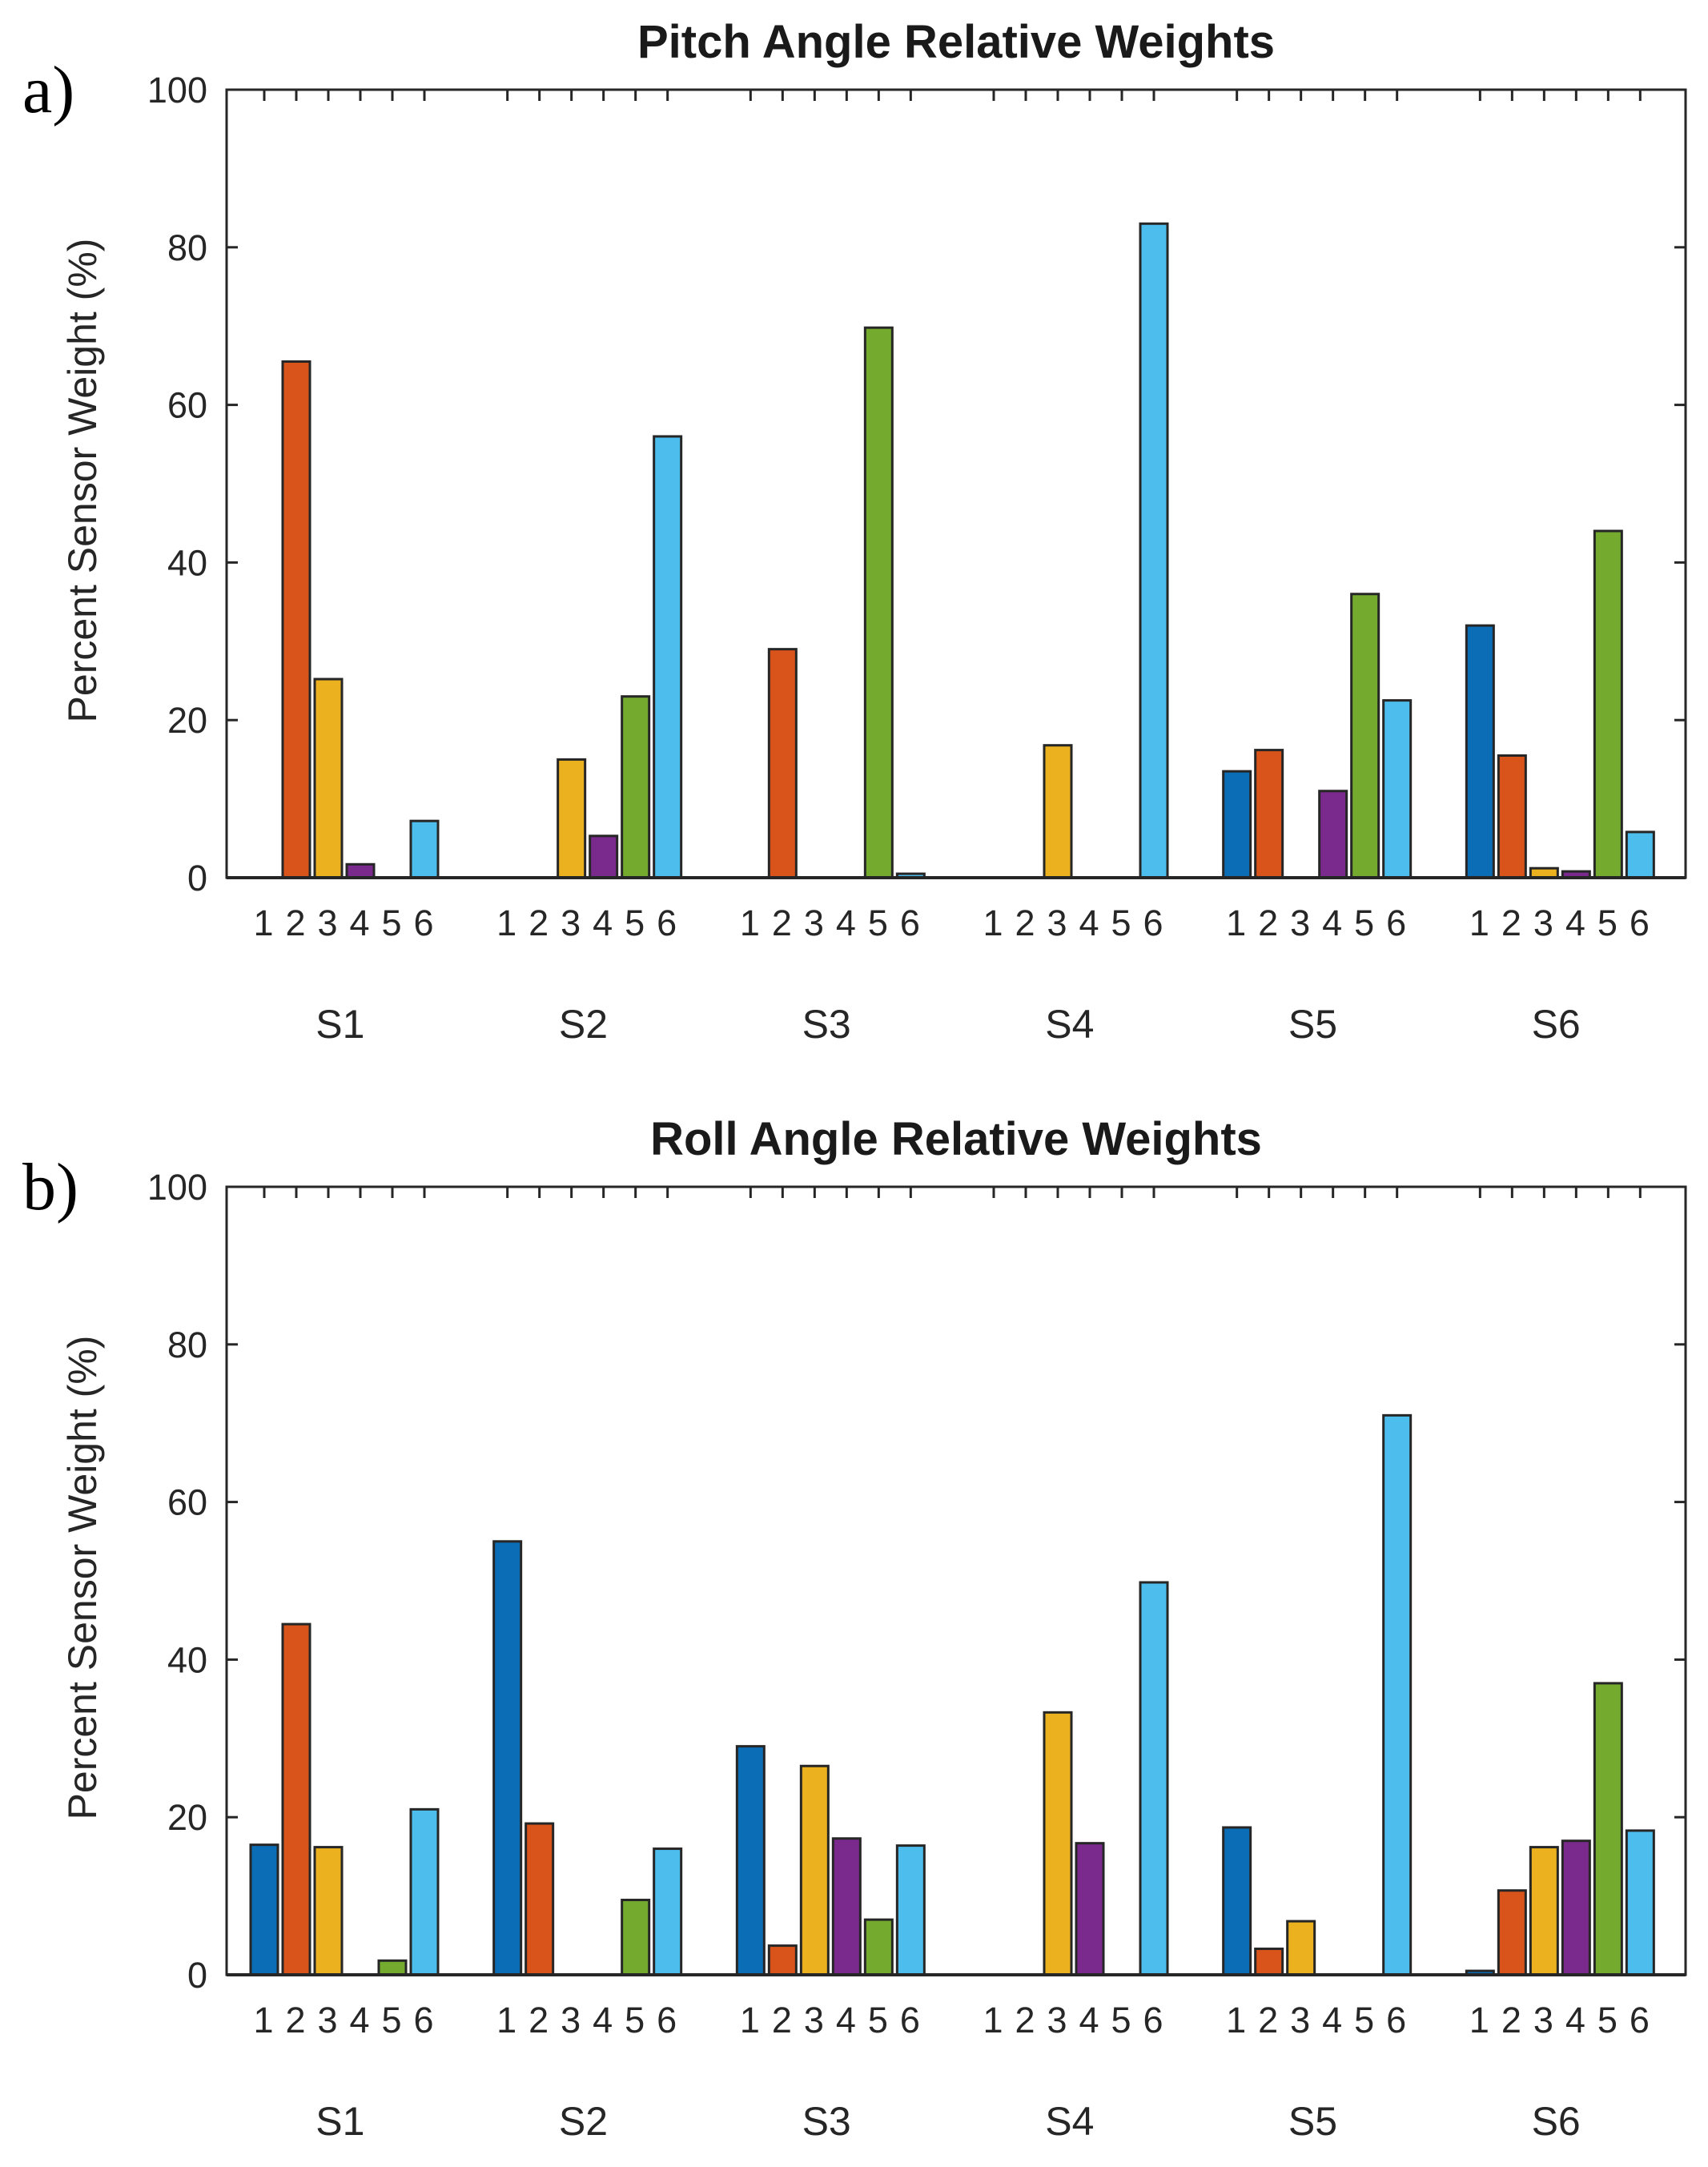 This screenshot has height=2167, width=1708. What do you see at coordinates (177, 90) in the screenshot?
I see `pitch-y-tick-label: 100` at bounding box center [177, 90].